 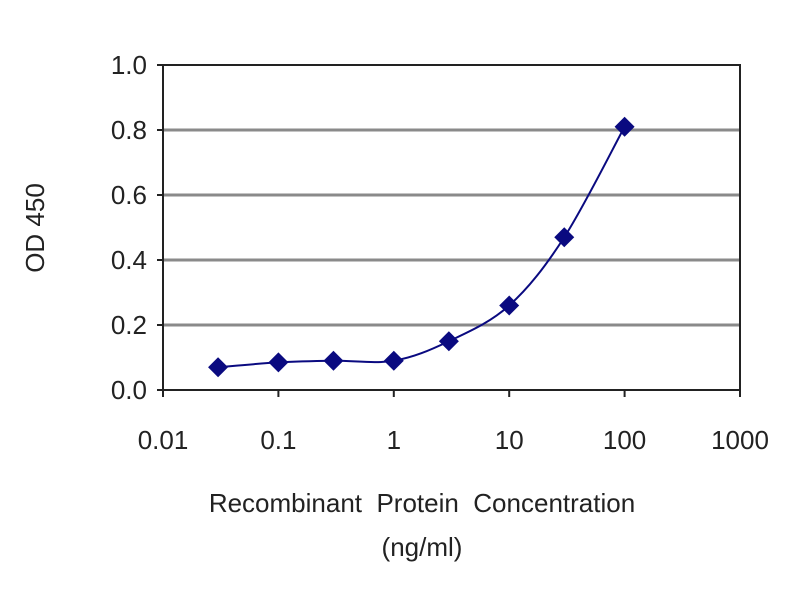 What do you see at coordinates (509, 440) in the screenshot?
I see `x-tick-label: 10` at bounding box center [509, 440].